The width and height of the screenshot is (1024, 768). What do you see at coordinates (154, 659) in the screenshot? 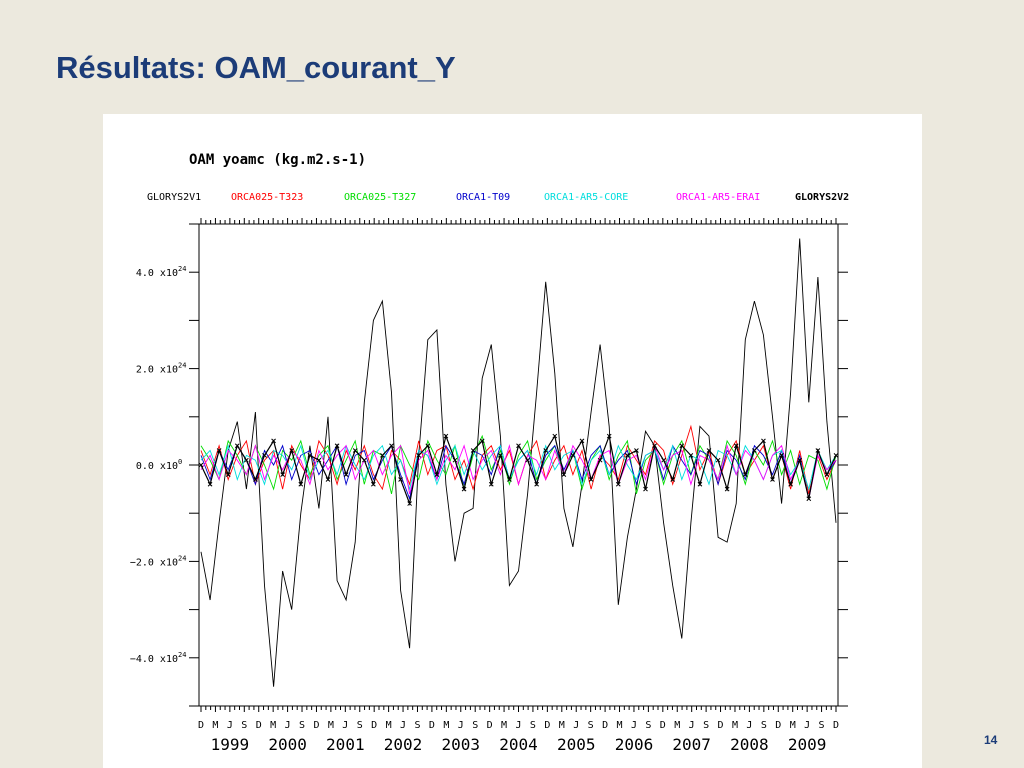
I see `y-tick-label: −4.0 x10` at bounding box center [154, 659].